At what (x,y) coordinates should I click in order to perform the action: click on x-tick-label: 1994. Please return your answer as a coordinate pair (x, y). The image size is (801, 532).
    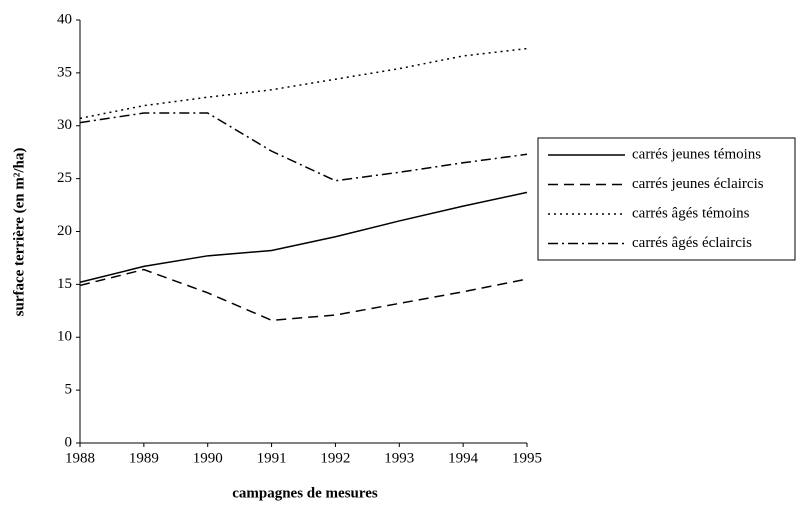
    Looking at the image, I should click on (463, 458).